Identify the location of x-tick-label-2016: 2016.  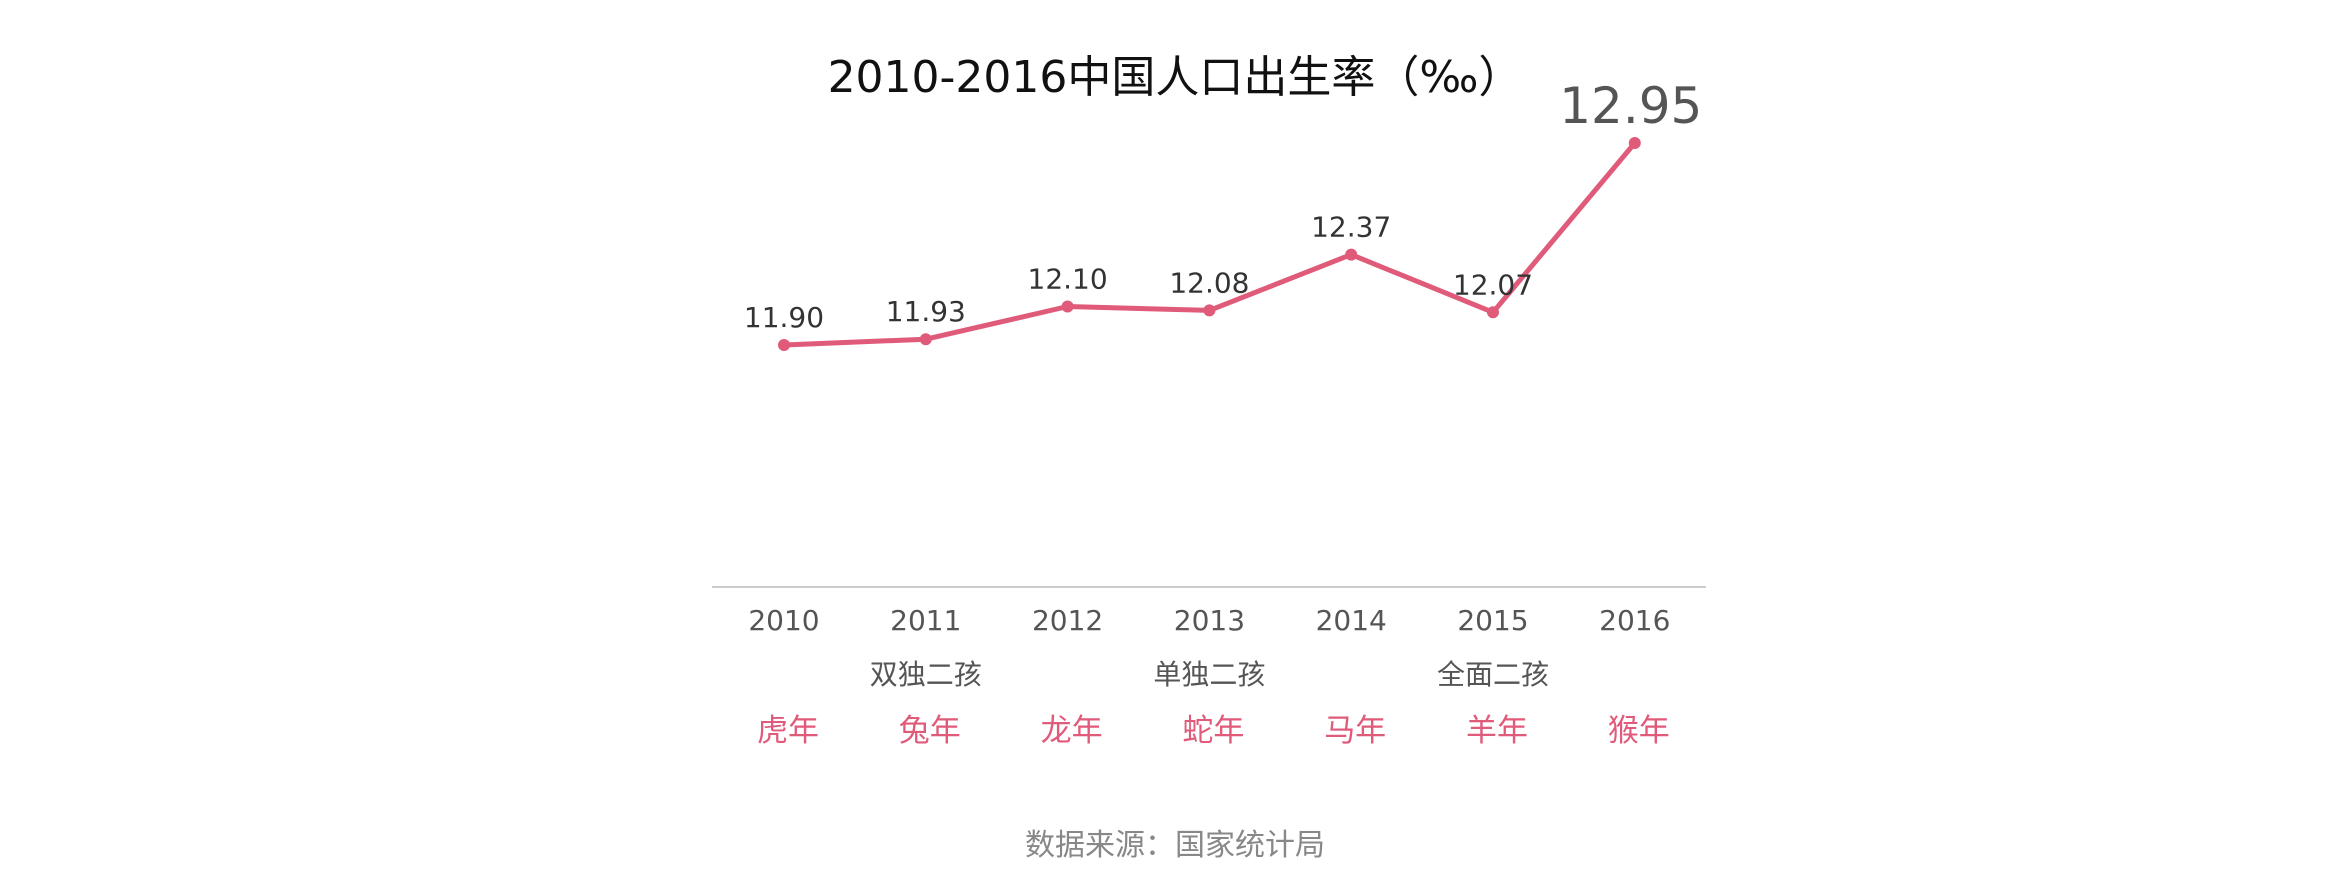
(1634, 620).